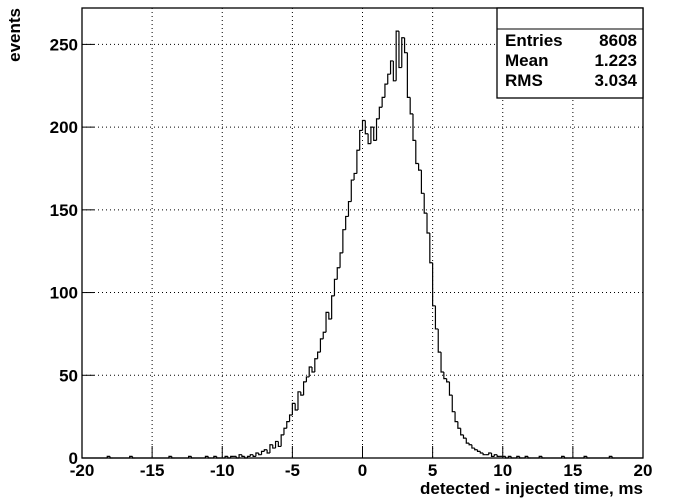 The image size is (679, 503). What do you see at coordinates (570, 53) in the screenshot?
I see `stats-box` at bounding box center [570, 53].